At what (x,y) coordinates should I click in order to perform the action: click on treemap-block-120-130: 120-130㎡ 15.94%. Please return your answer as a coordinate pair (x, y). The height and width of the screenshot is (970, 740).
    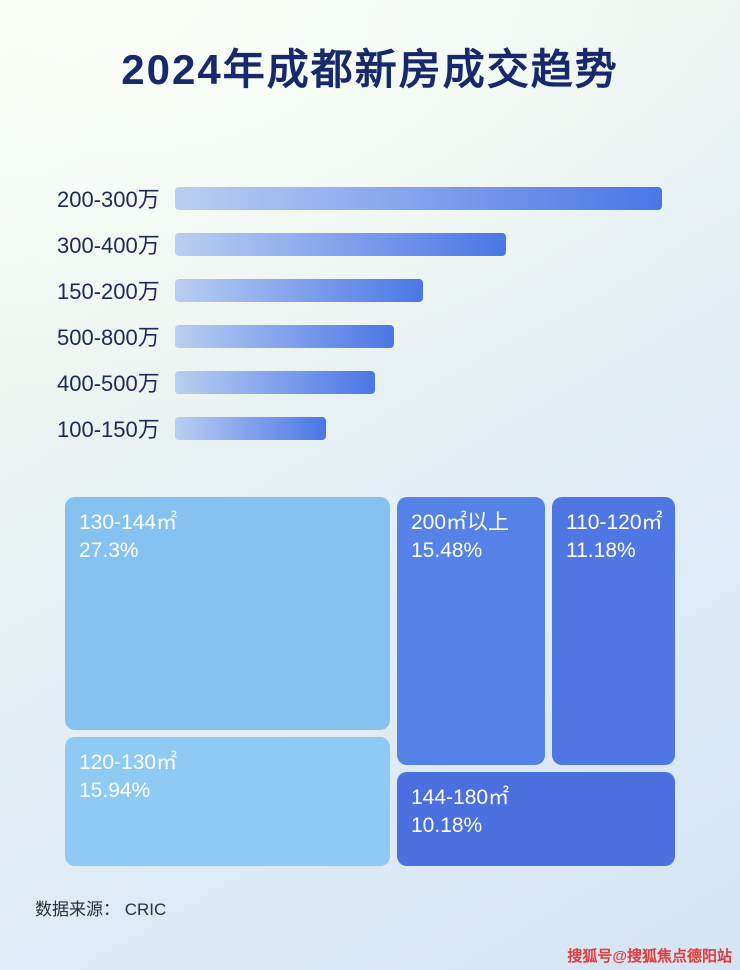
    Looking at the image, I should click on (227, 801).